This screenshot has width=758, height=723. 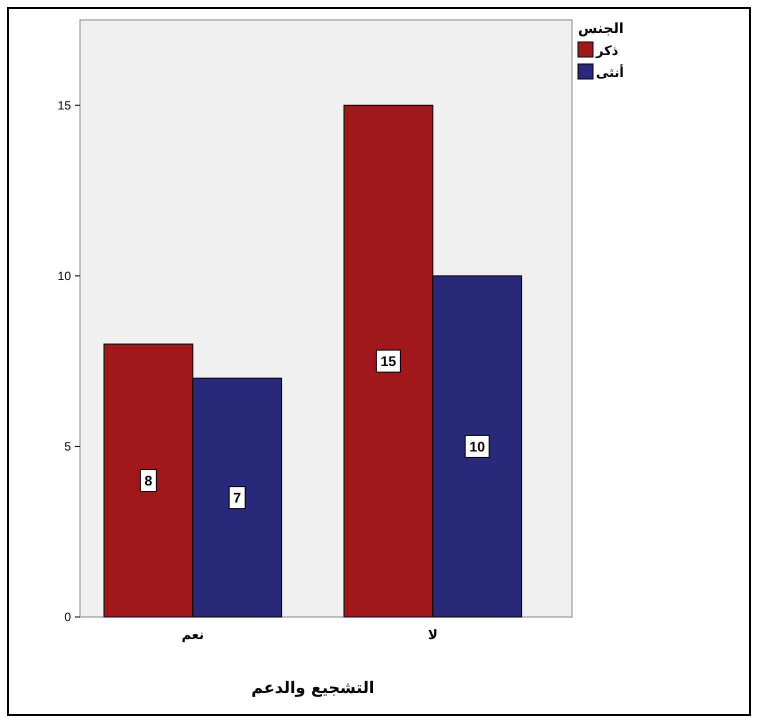 I want to click on data-label: 7, so click(x=237, y=498).